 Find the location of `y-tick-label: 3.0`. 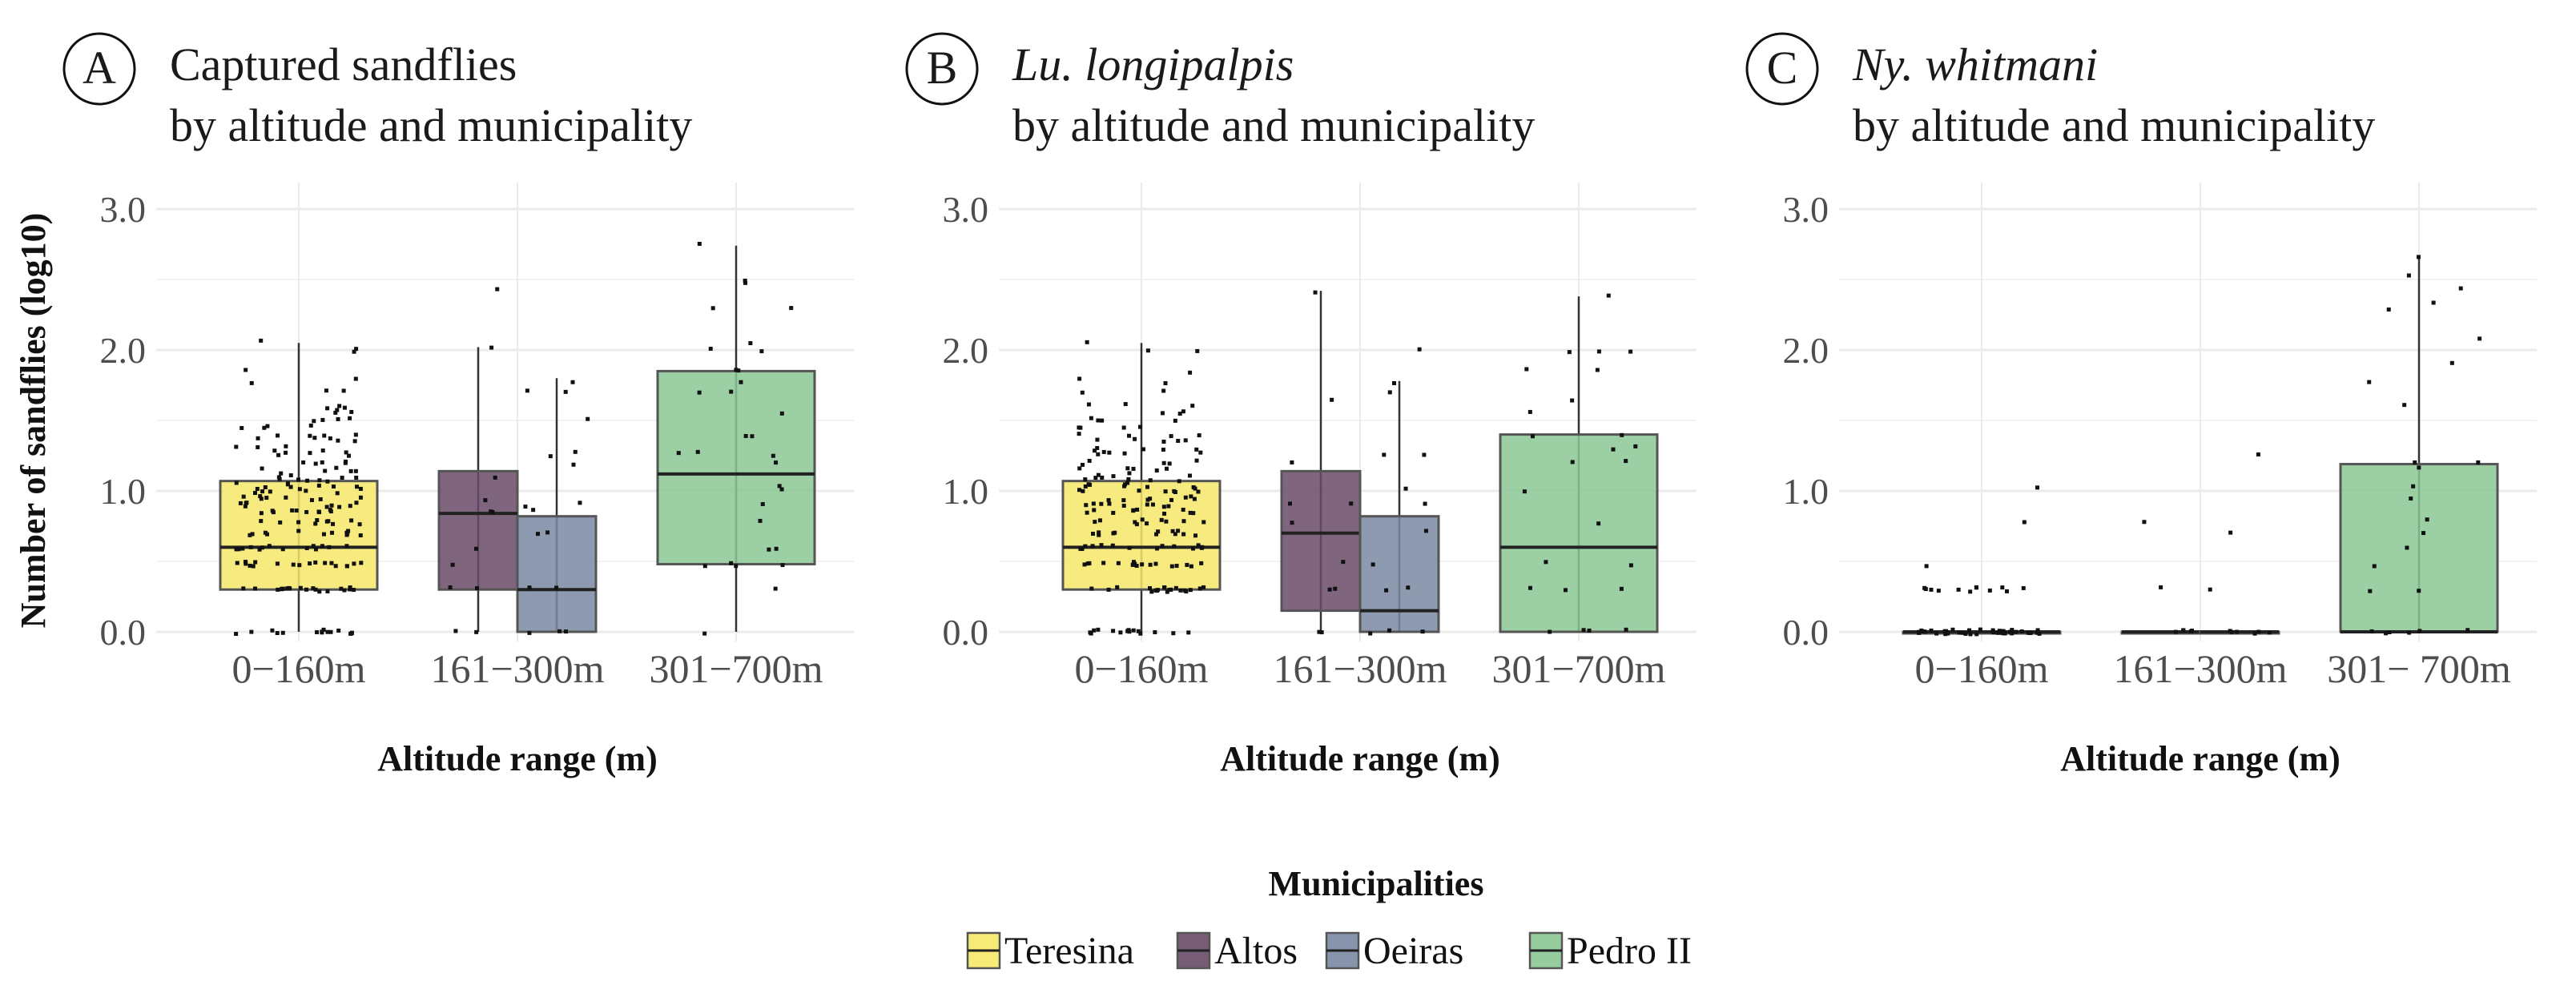

y-tick-label: 3.0 is located at coordinates (966, 209).